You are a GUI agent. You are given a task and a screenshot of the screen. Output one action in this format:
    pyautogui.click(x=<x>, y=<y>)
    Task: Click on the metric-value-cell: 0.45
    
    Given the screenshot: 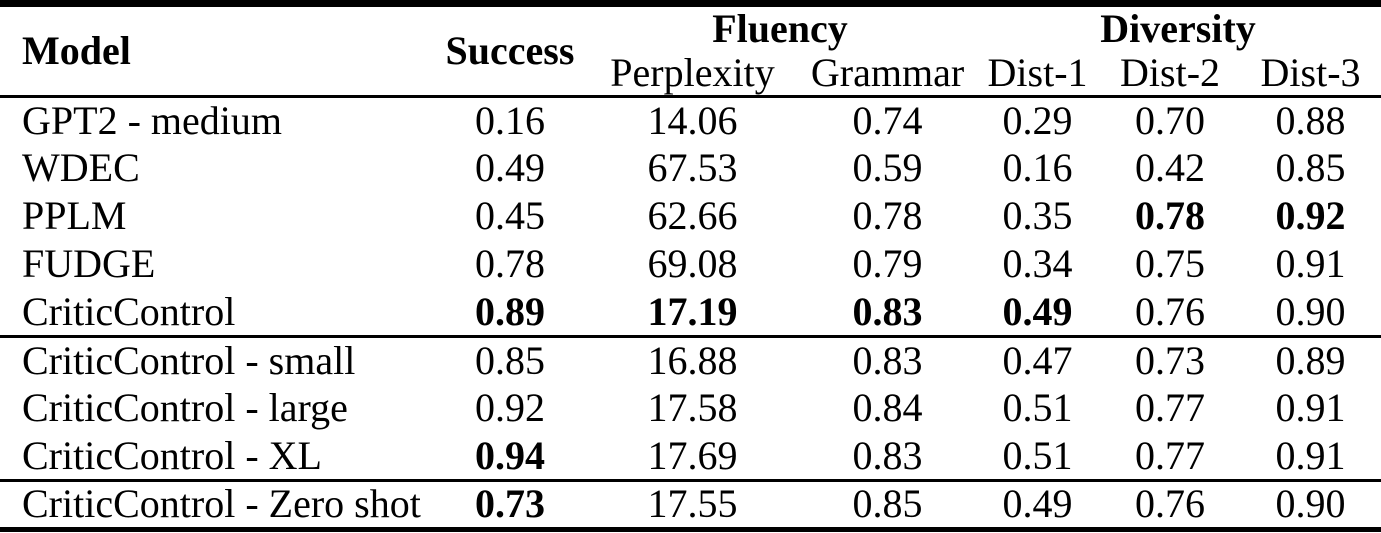 What is the action you would take?
    pyautogui.click(x=510, y=216)
    